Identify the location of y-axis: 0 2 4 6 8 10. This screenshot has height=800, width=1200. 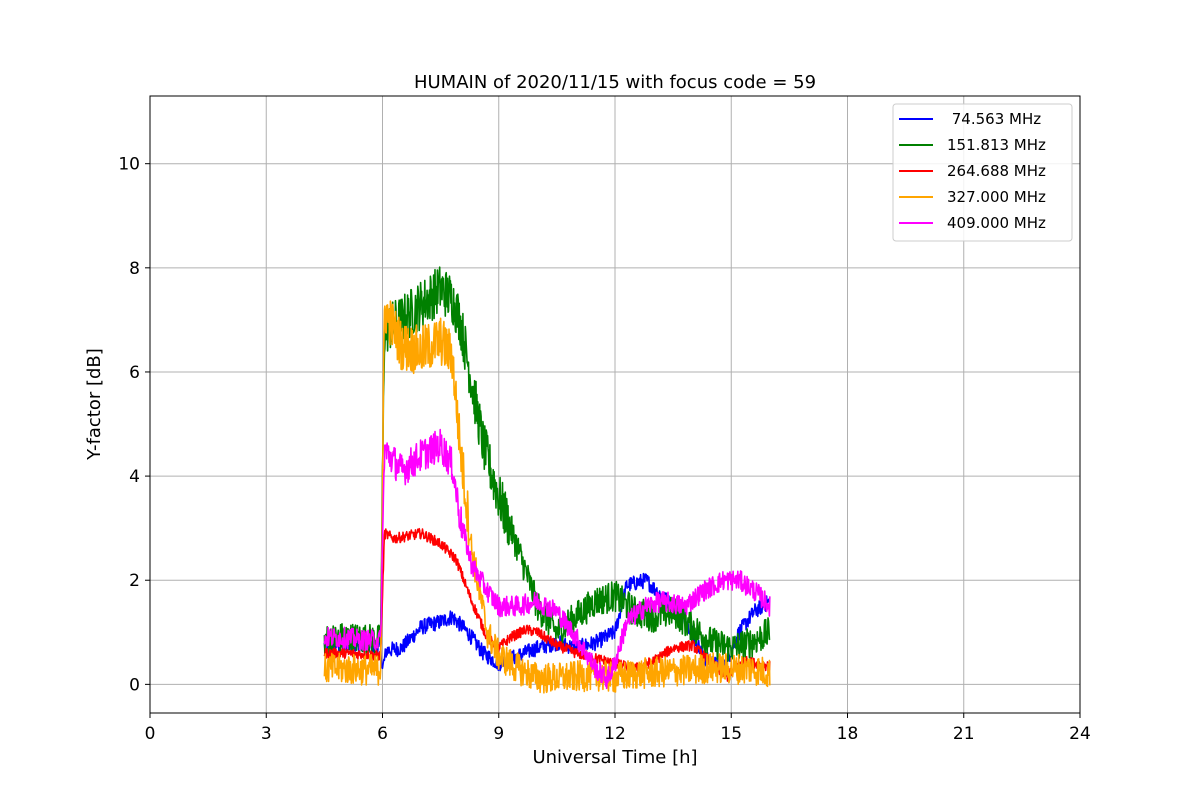
(134, 425).